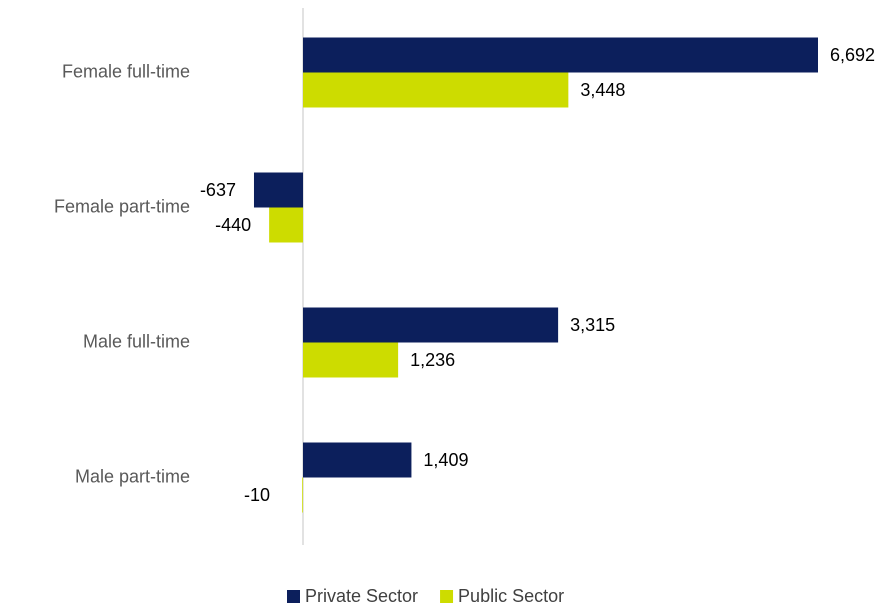  I want to click on data-label: 3,315, so click(592, 325).